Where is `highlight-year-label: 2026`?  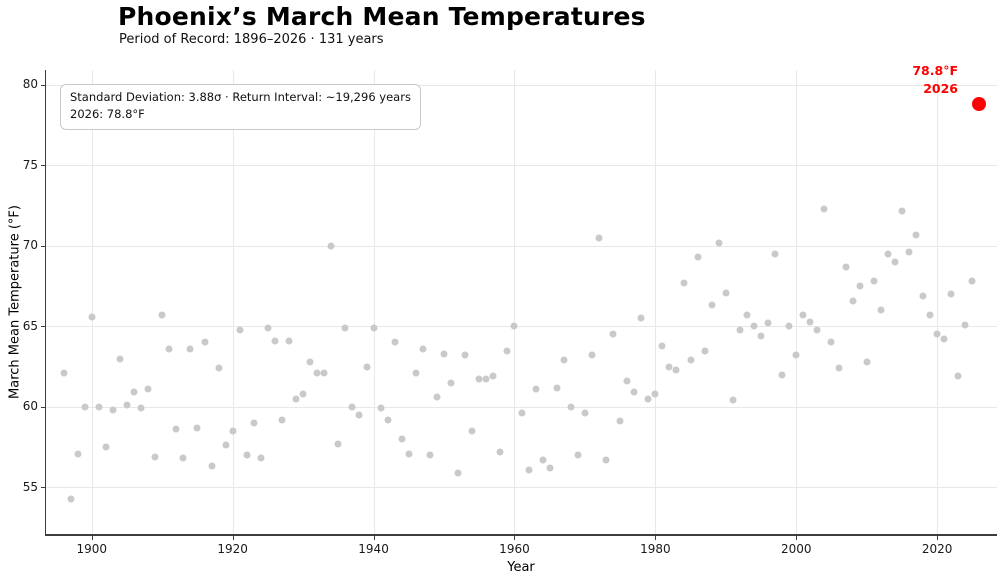 highlight-year-label: 2026 is located at coordinates (940, 88).